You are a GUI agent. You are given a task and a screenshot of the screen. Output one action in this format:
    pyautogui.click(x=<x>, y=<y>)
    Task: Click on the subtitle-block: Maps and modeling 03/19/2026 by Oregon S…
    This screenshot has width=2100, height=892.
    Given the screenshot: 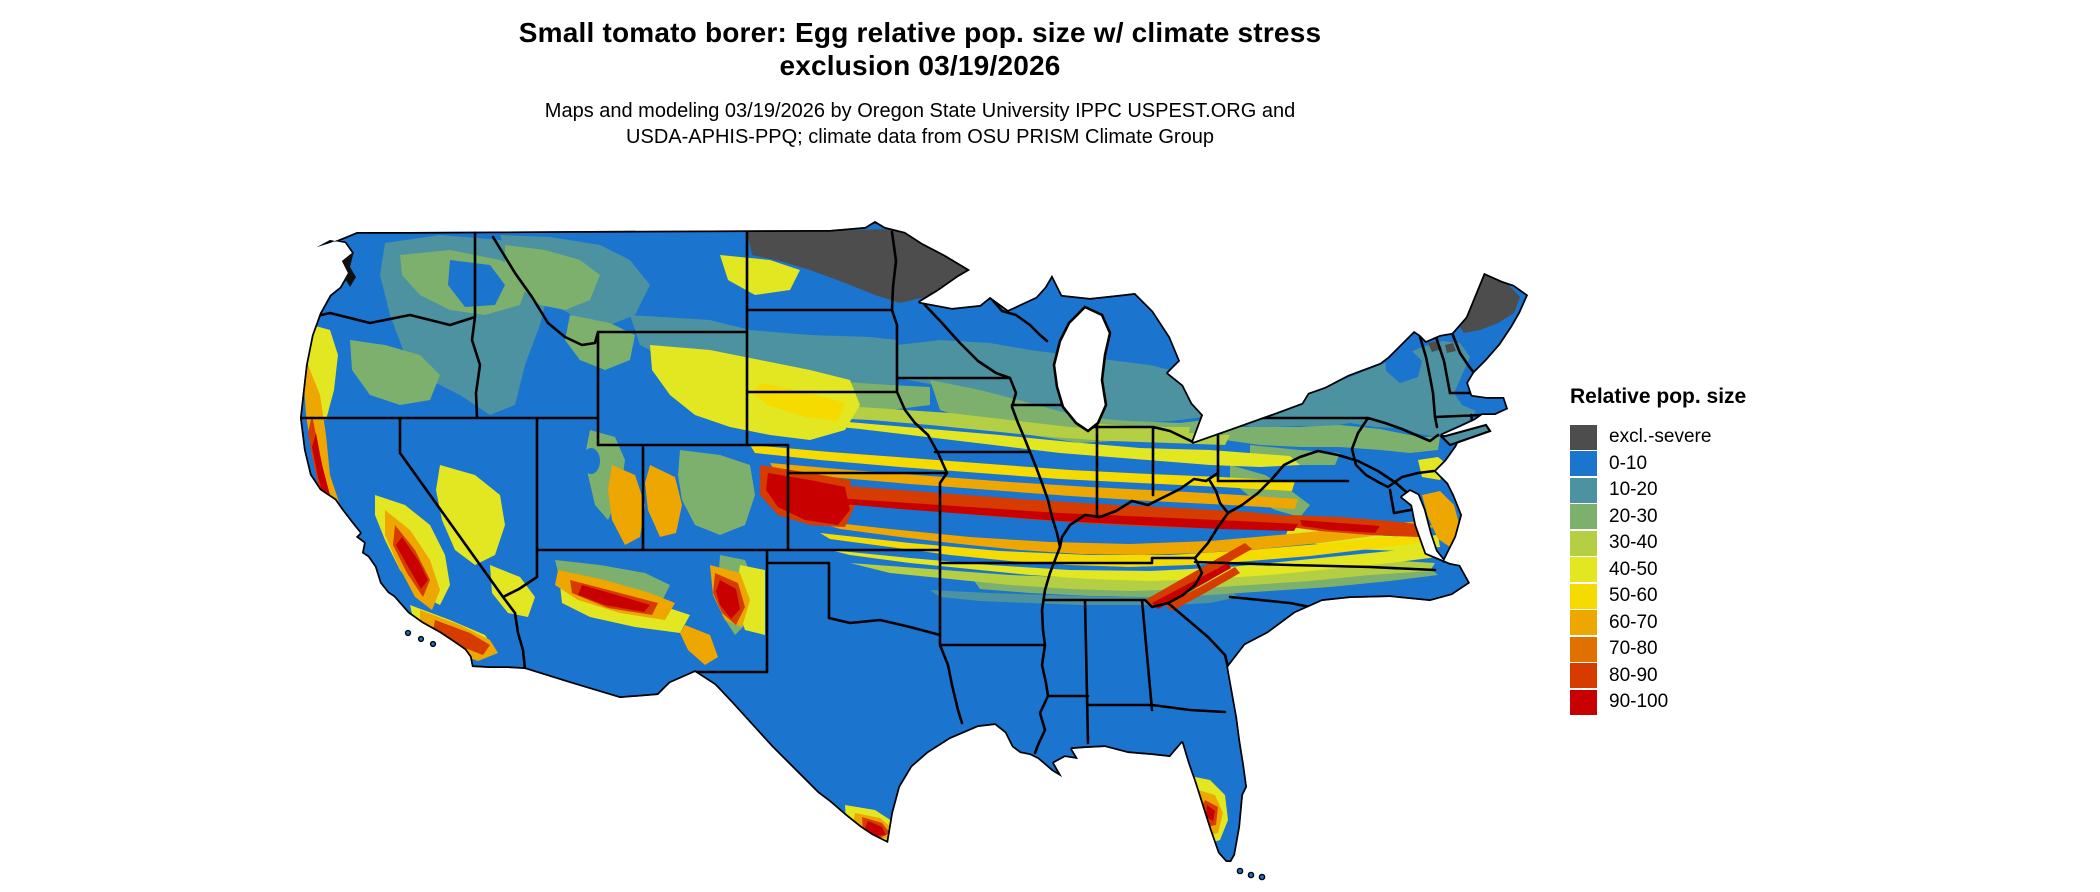 What is the action you would take?
    pyautogui.click(x=920, y=124)
    